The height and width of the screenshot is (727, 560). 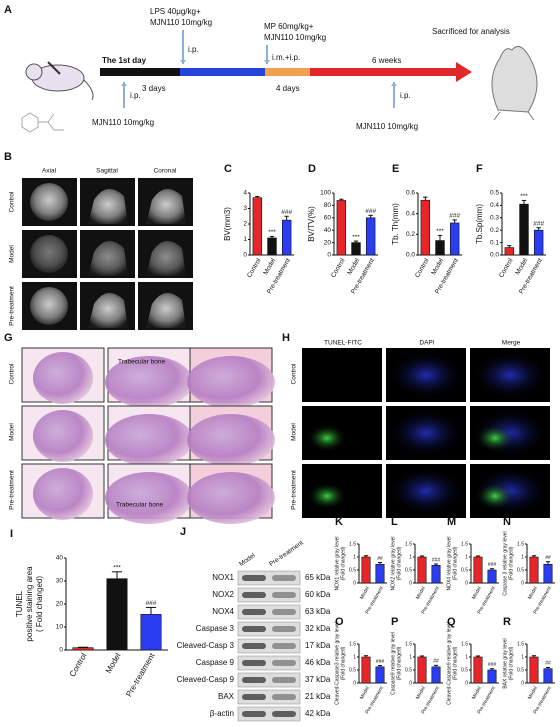 What do you see at coordinates (42, 122) in the screenshot?
I see `molecule` at bounding box center [42, 122].